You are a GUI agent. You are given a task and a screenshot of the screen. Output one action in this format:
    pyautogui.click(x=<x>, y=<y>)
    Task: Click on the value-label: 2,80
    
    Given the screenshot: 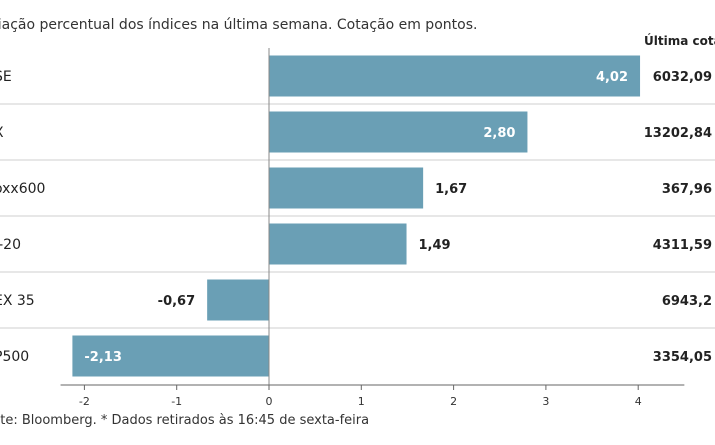 What is the action you would take?
    pyautogui.click(x=499, y=133)
    